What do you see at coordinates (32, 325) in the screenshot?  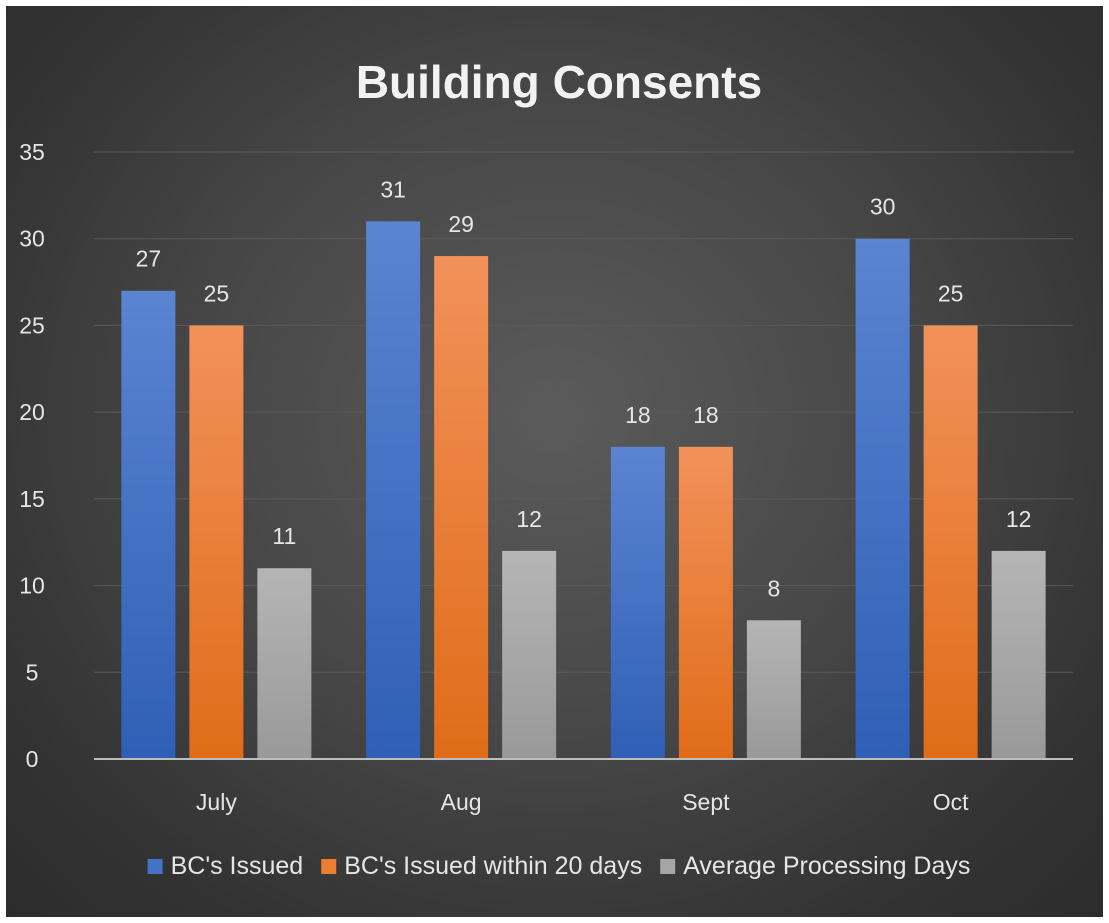 I see `y-tick-label: 25` at bounding box center [32, 325].